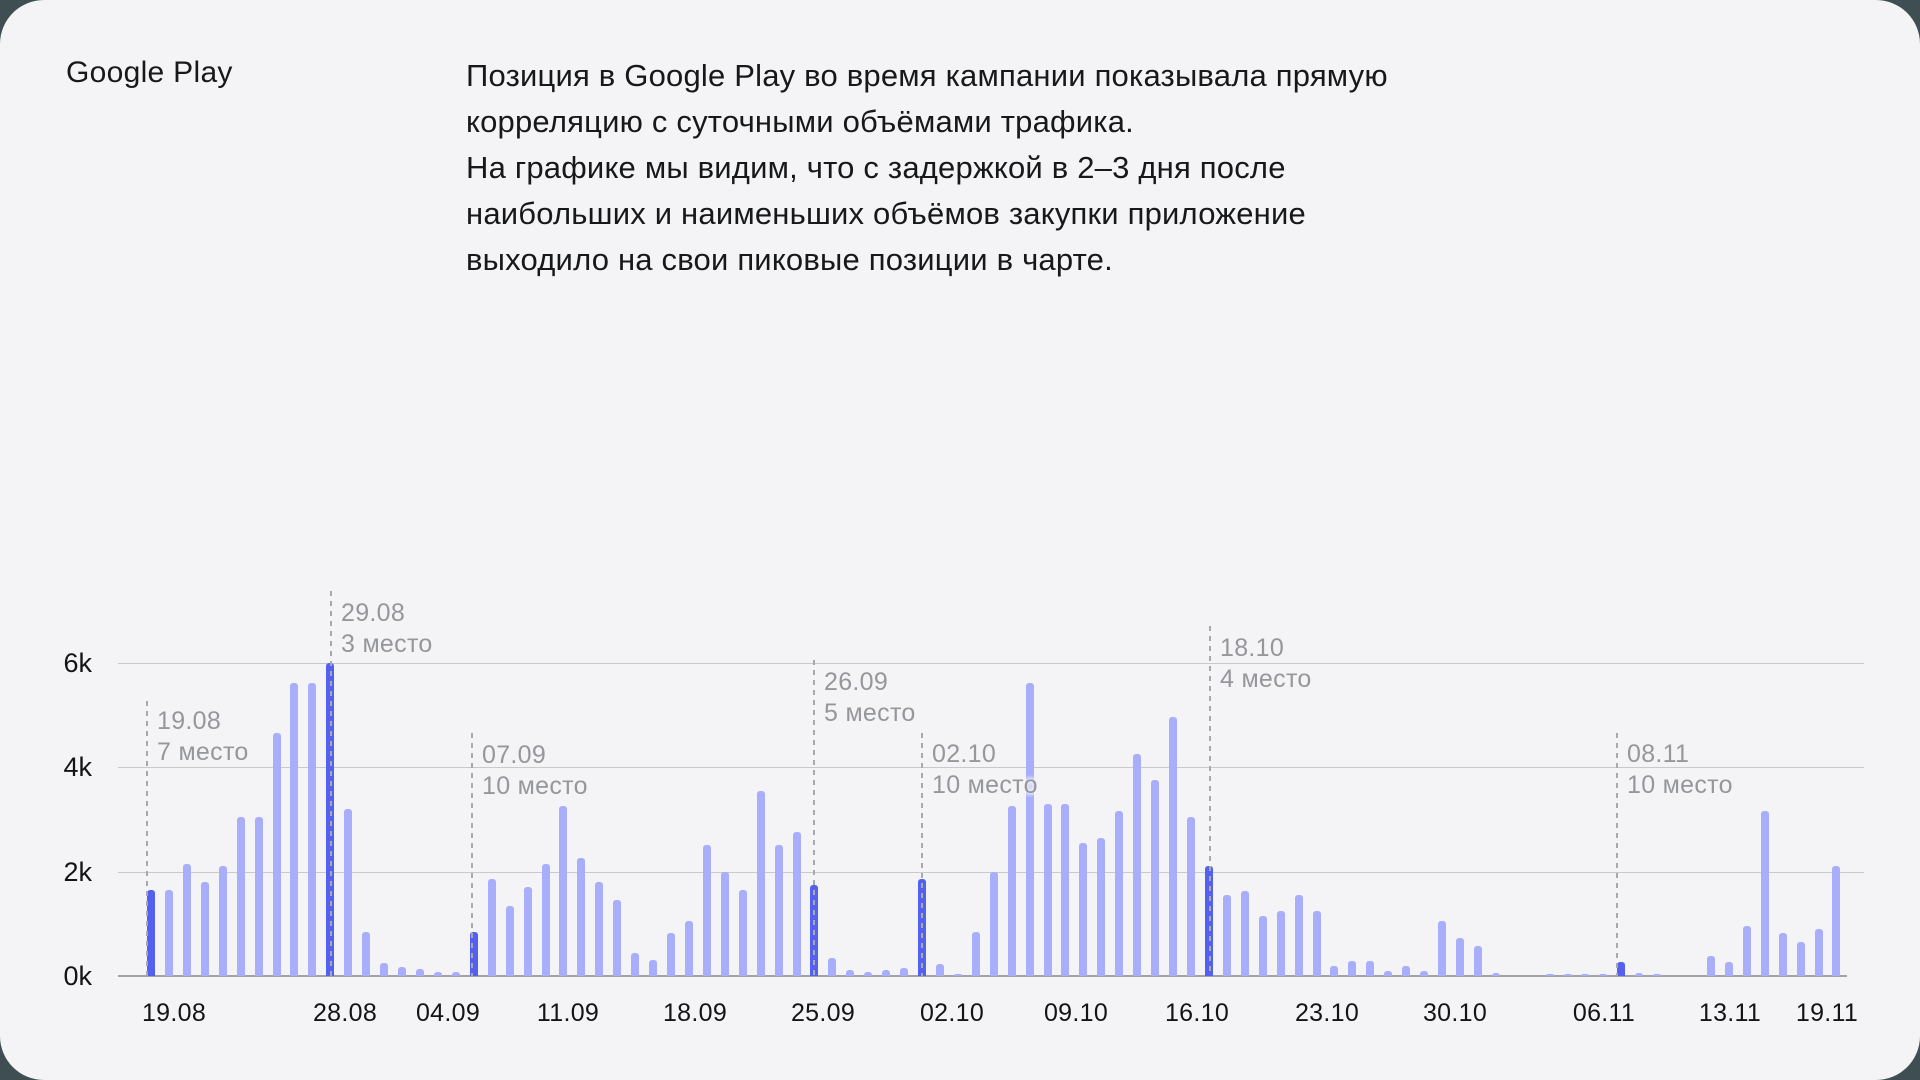 This screenshot has width=1920, height=1080. I want to click on x-axis-tick-label: 30.10, so click(1455, 1013).